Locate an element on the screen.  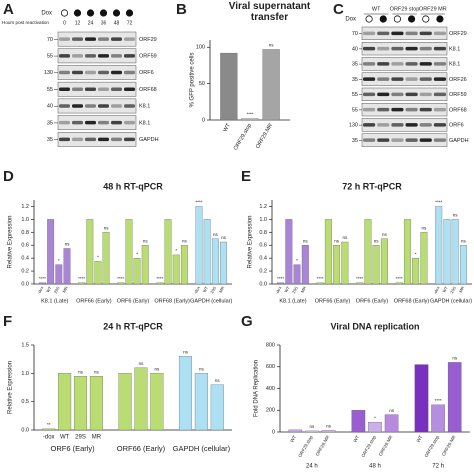
protein-label: K8.1 is located at coordinates (144, 123).